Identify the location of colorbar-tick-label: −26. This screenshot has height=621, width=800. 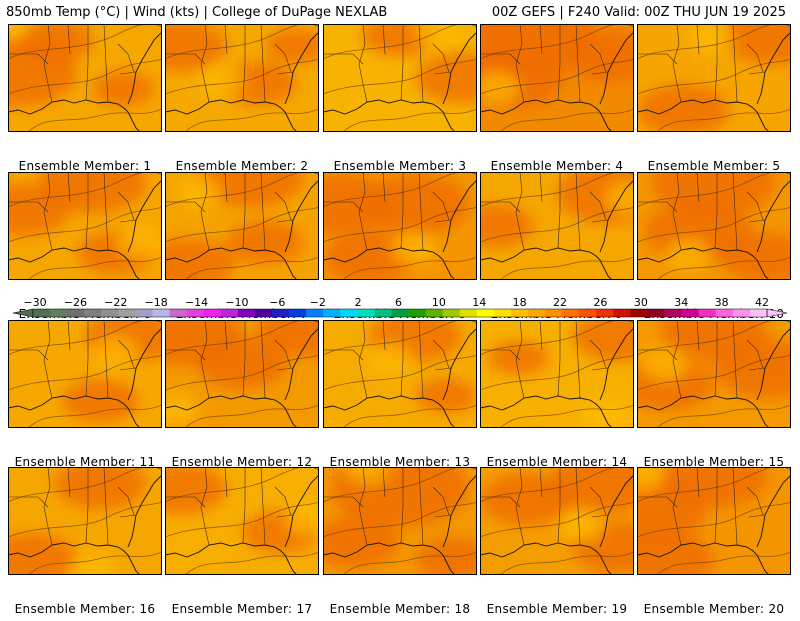
(75, 302).